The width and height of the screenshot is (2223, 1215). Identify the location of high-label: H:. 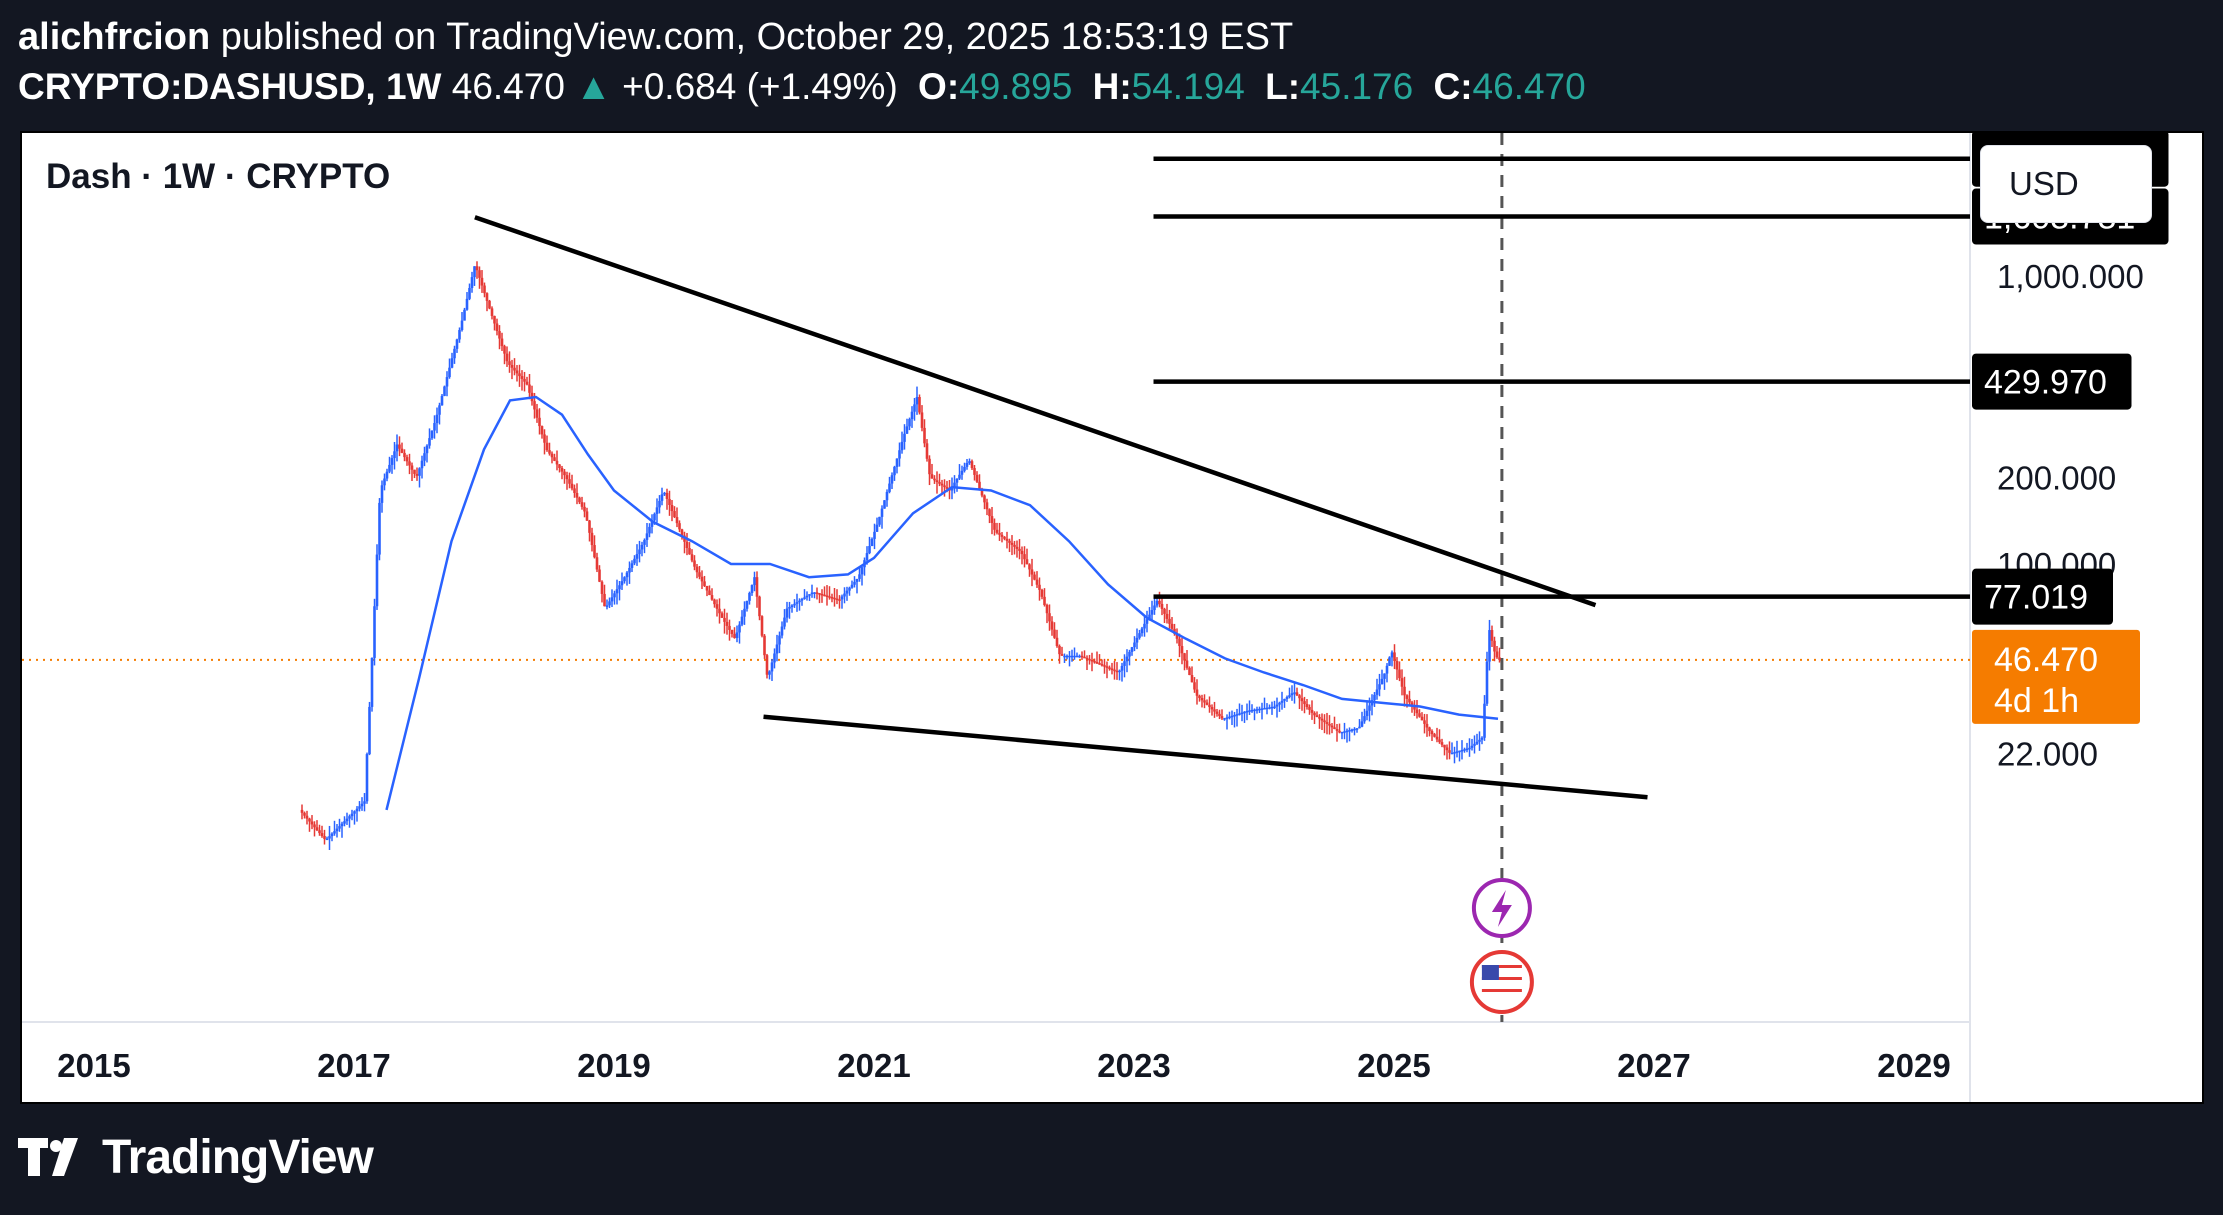
(1112, 86).